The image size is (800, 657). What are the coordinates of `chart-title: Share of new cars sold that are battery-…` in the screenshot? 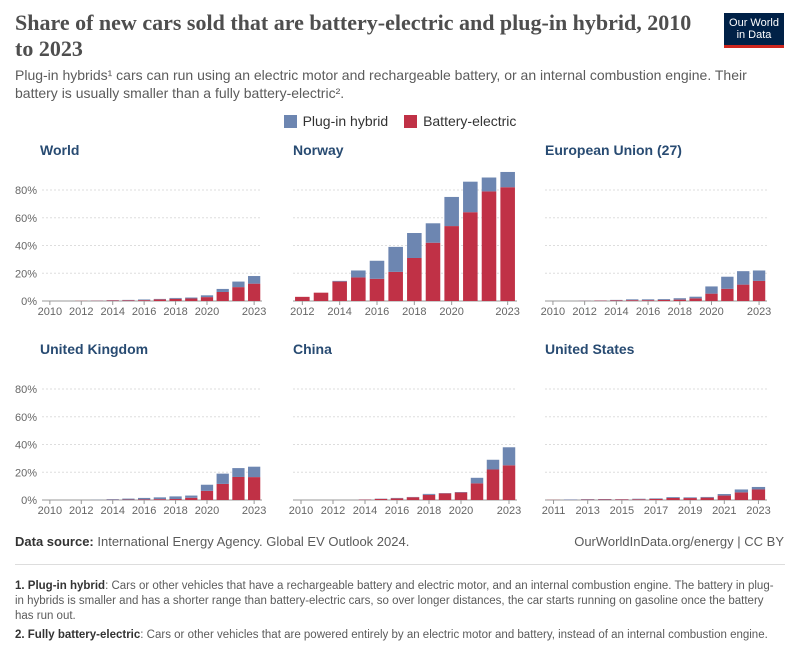 It's located at (353, 35).